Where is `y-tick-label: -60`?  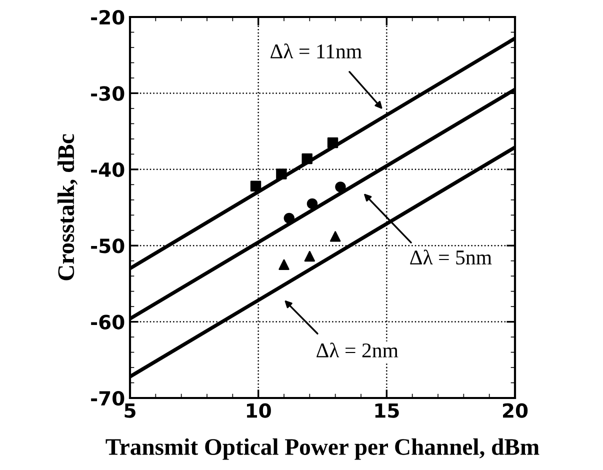
y-tick-label: -60 is located at coordinates (107, 322).